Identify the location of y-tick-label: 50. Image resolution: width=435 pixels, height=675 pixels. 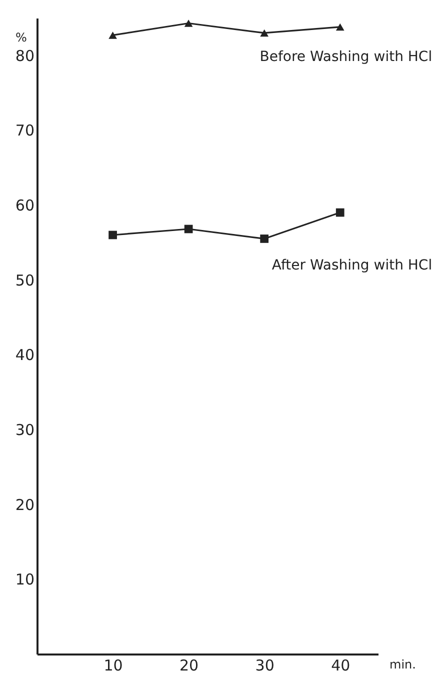
(24, 280).